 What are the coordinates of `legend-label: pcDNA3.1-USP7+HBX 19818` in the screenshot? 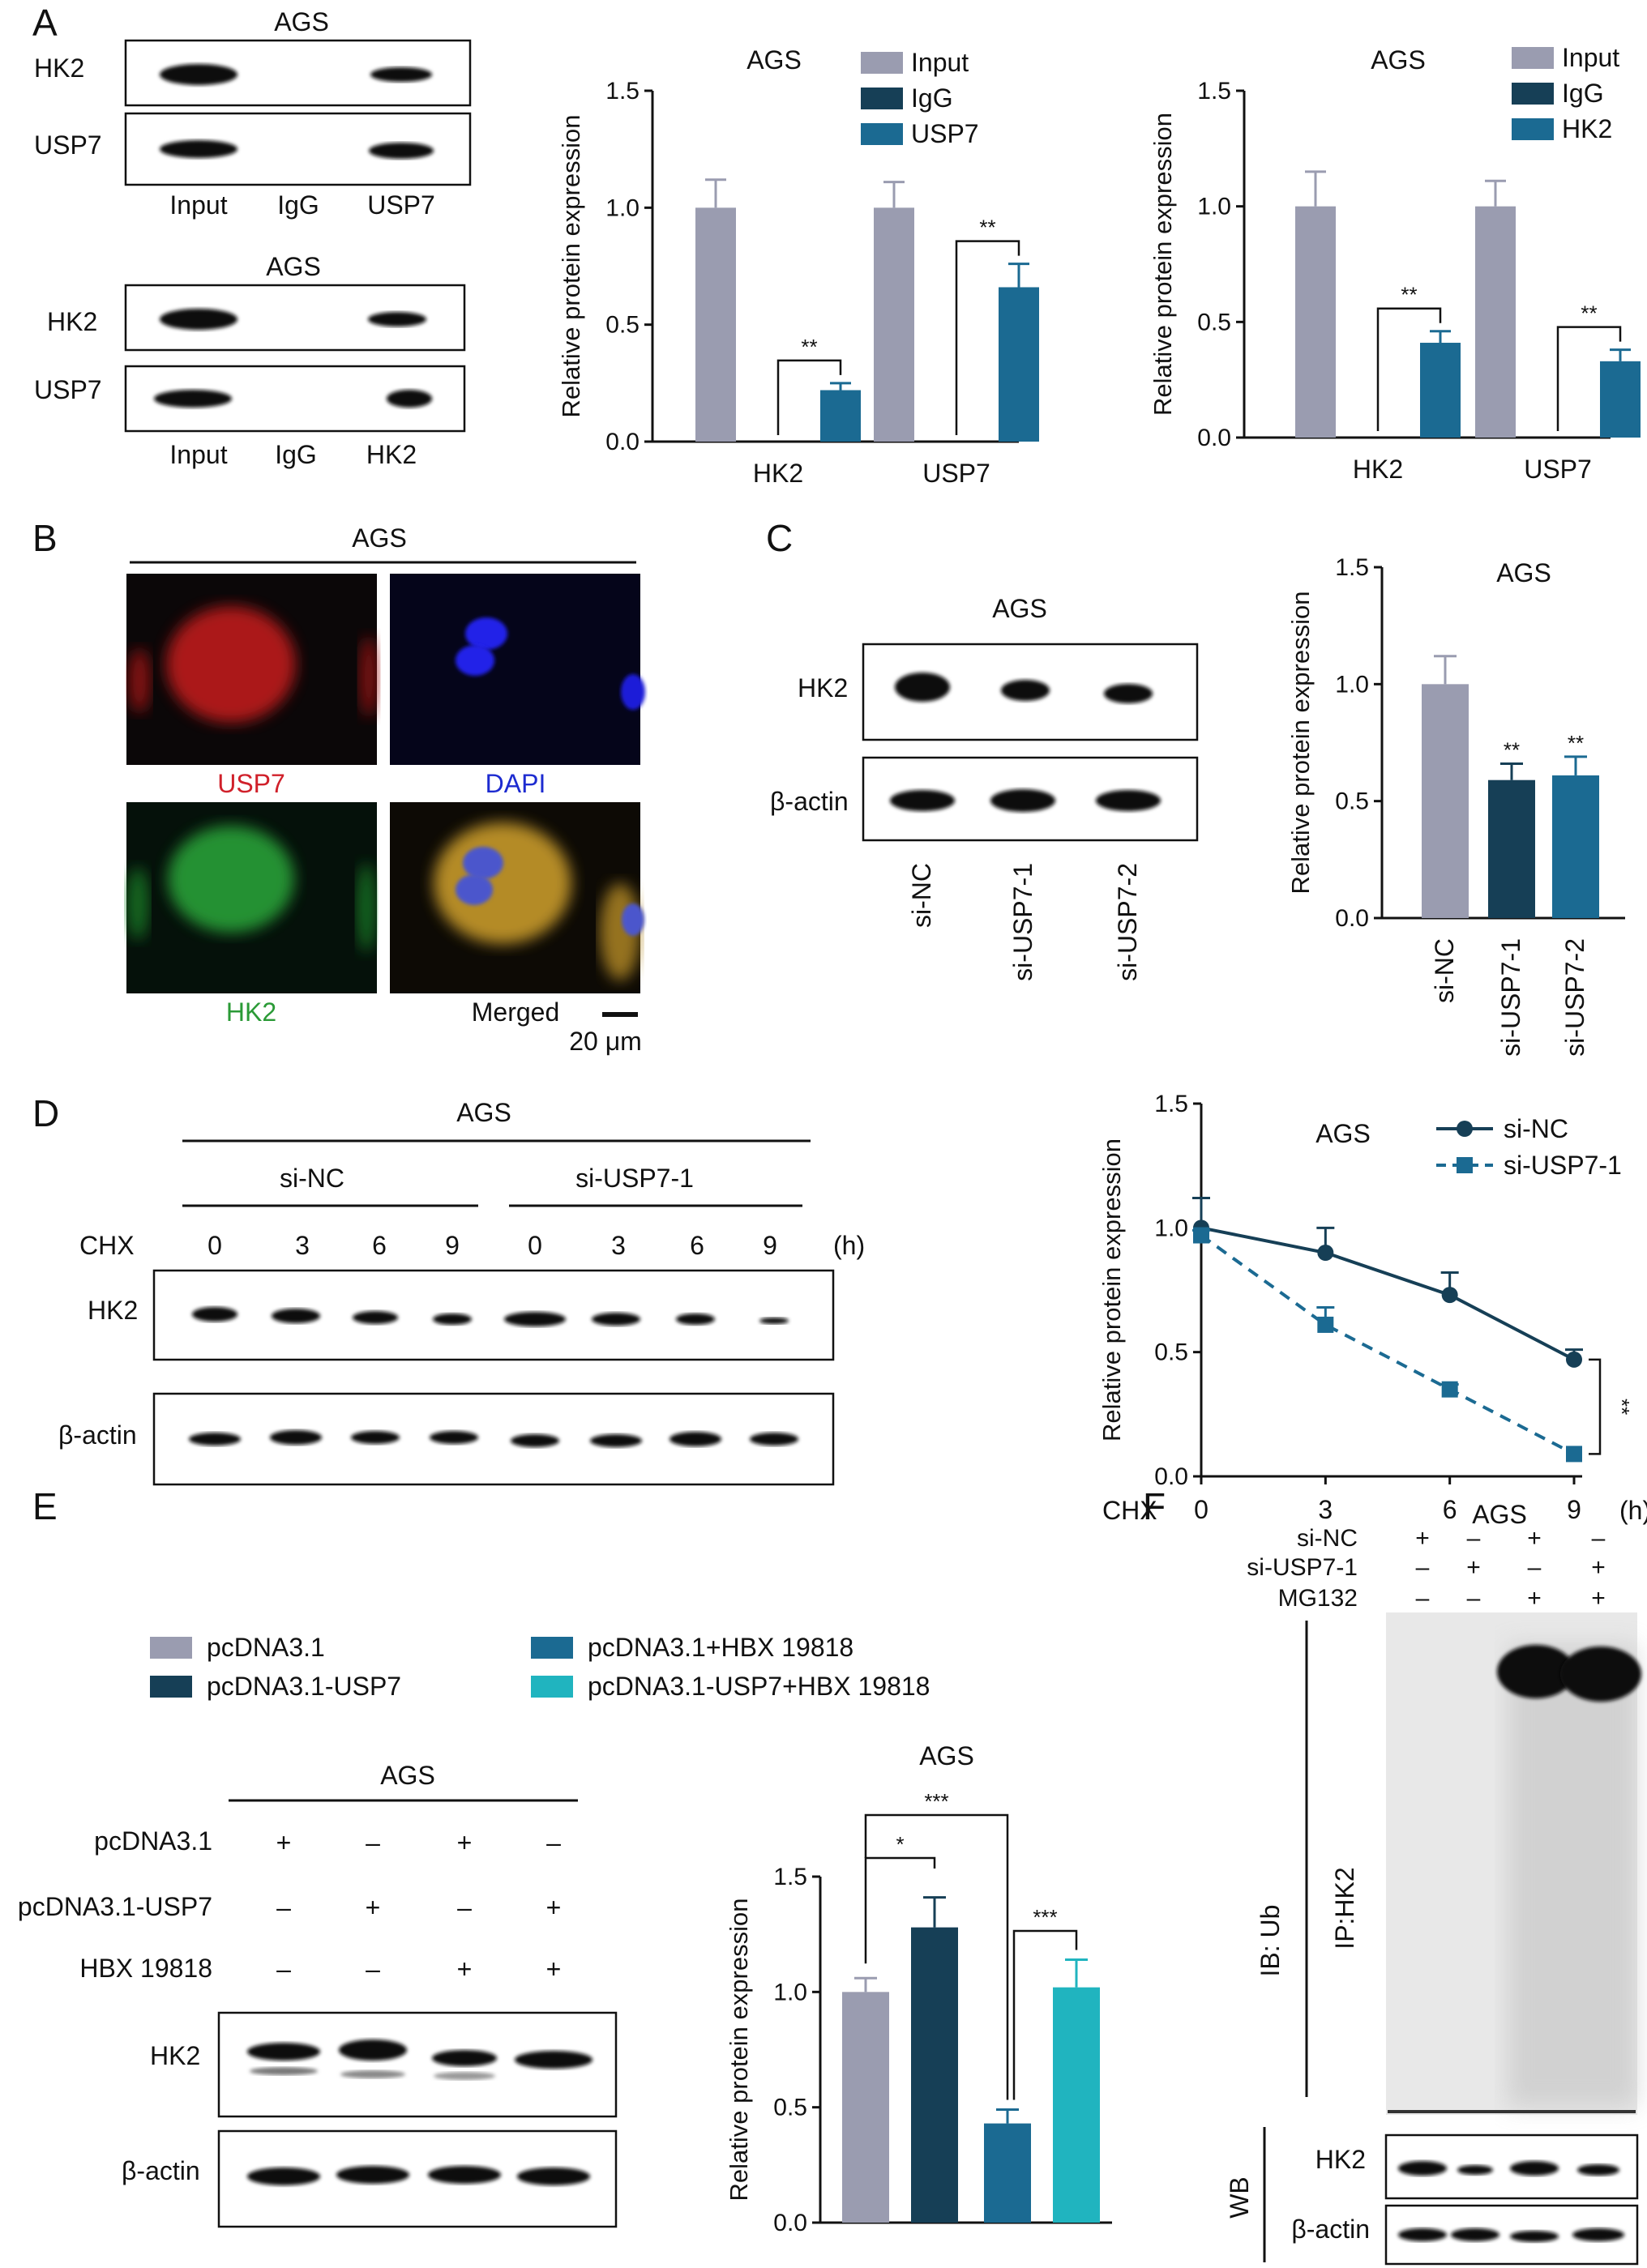 It's located at (759, 1687).